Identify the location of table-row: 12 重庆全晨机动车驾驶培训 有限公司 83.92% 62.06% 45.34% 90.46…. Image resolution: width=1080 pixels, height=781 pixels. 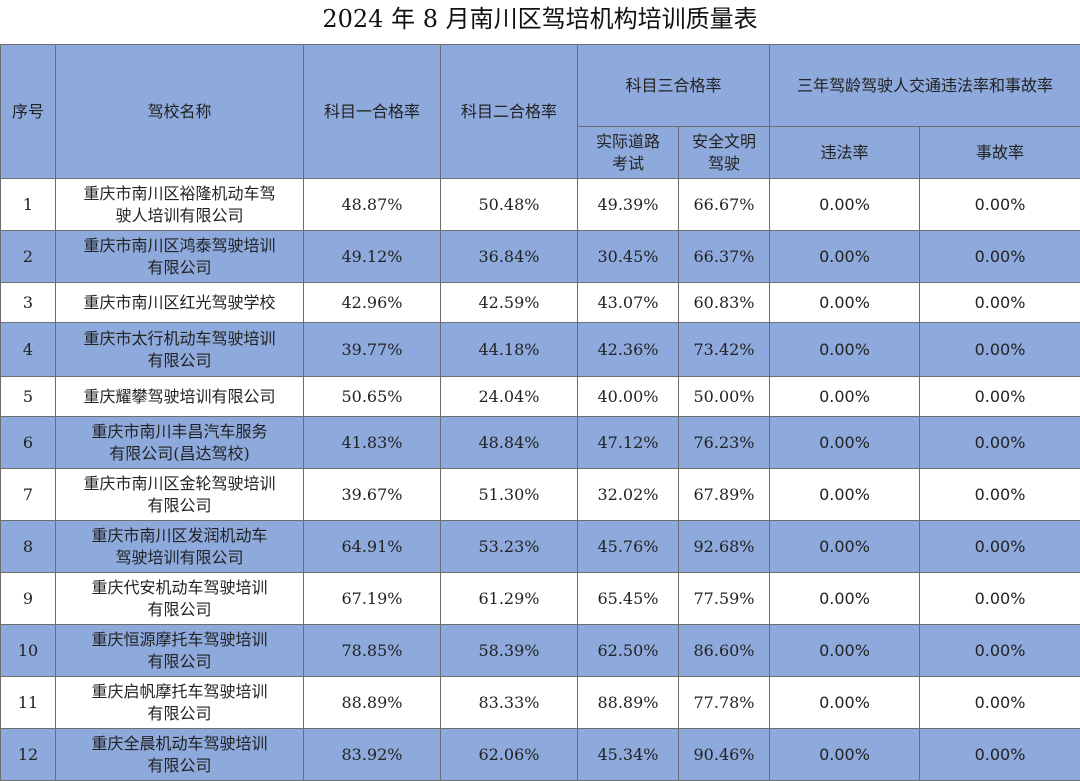
(540, 754).